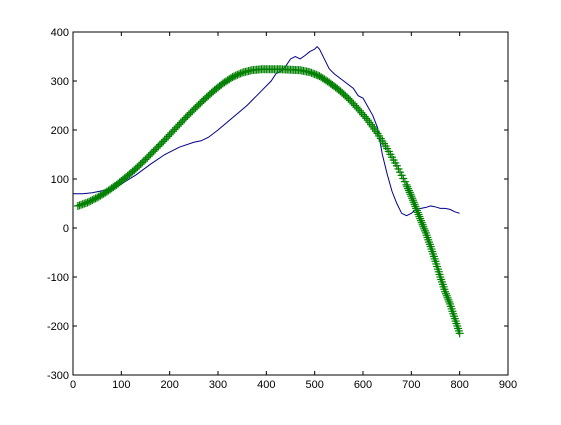 Image resolution: width=561 pixels, height=425 pixels. What do you see at coordinates (363, 385) in the screenshot?
I see `x-tick-label: 600` at bounding box center [363, 385].